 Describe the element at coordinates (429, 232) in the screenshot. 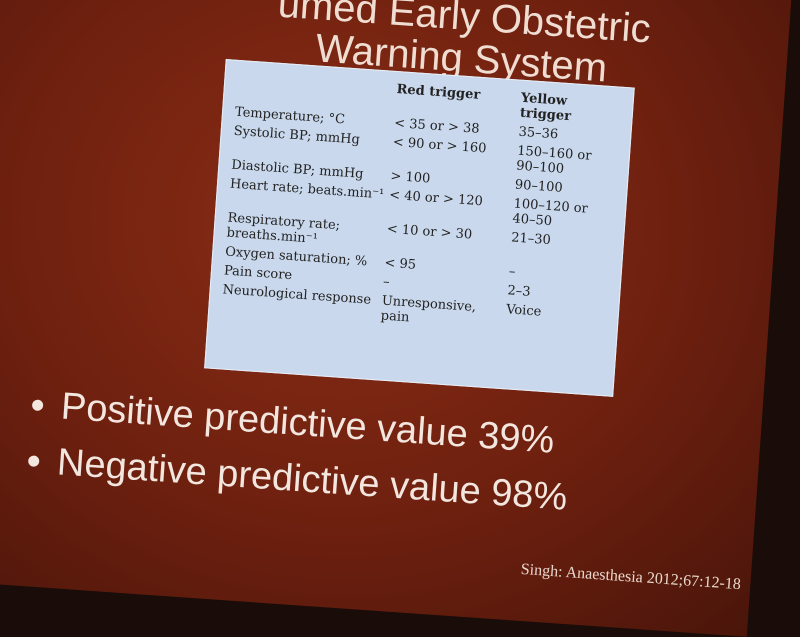

I see `red-trigger-cell: < 10 or > 30` at that location.